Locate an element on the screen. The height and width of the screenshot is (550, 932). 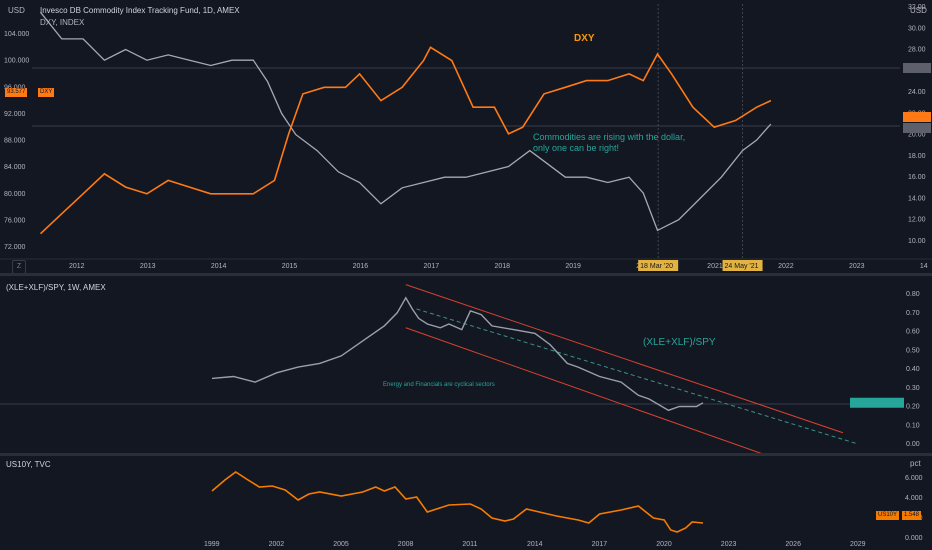
dxy-price-tag: 93.577 is located at coordinates (16, 92).